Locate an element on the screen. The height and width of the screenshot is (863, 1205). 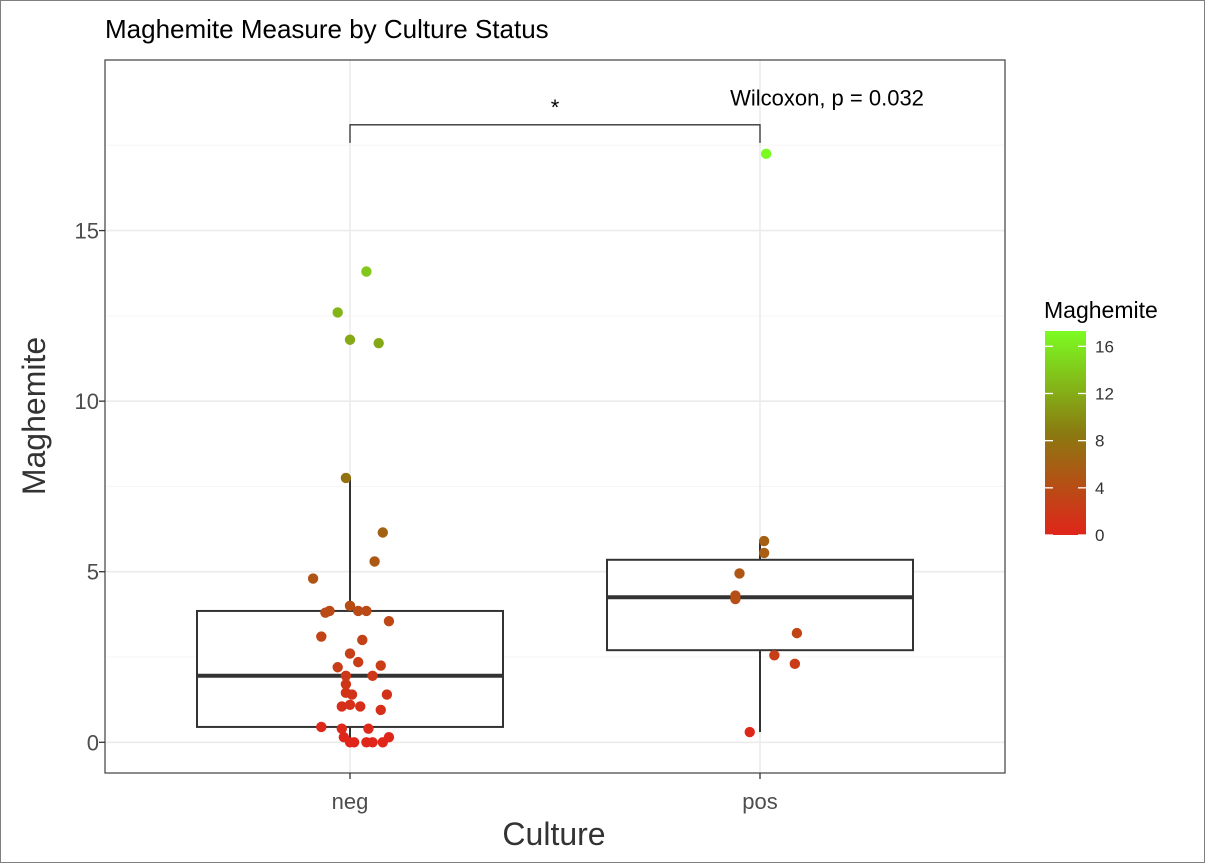
y-tick-label: 15 is located at coordinates (87, 231).